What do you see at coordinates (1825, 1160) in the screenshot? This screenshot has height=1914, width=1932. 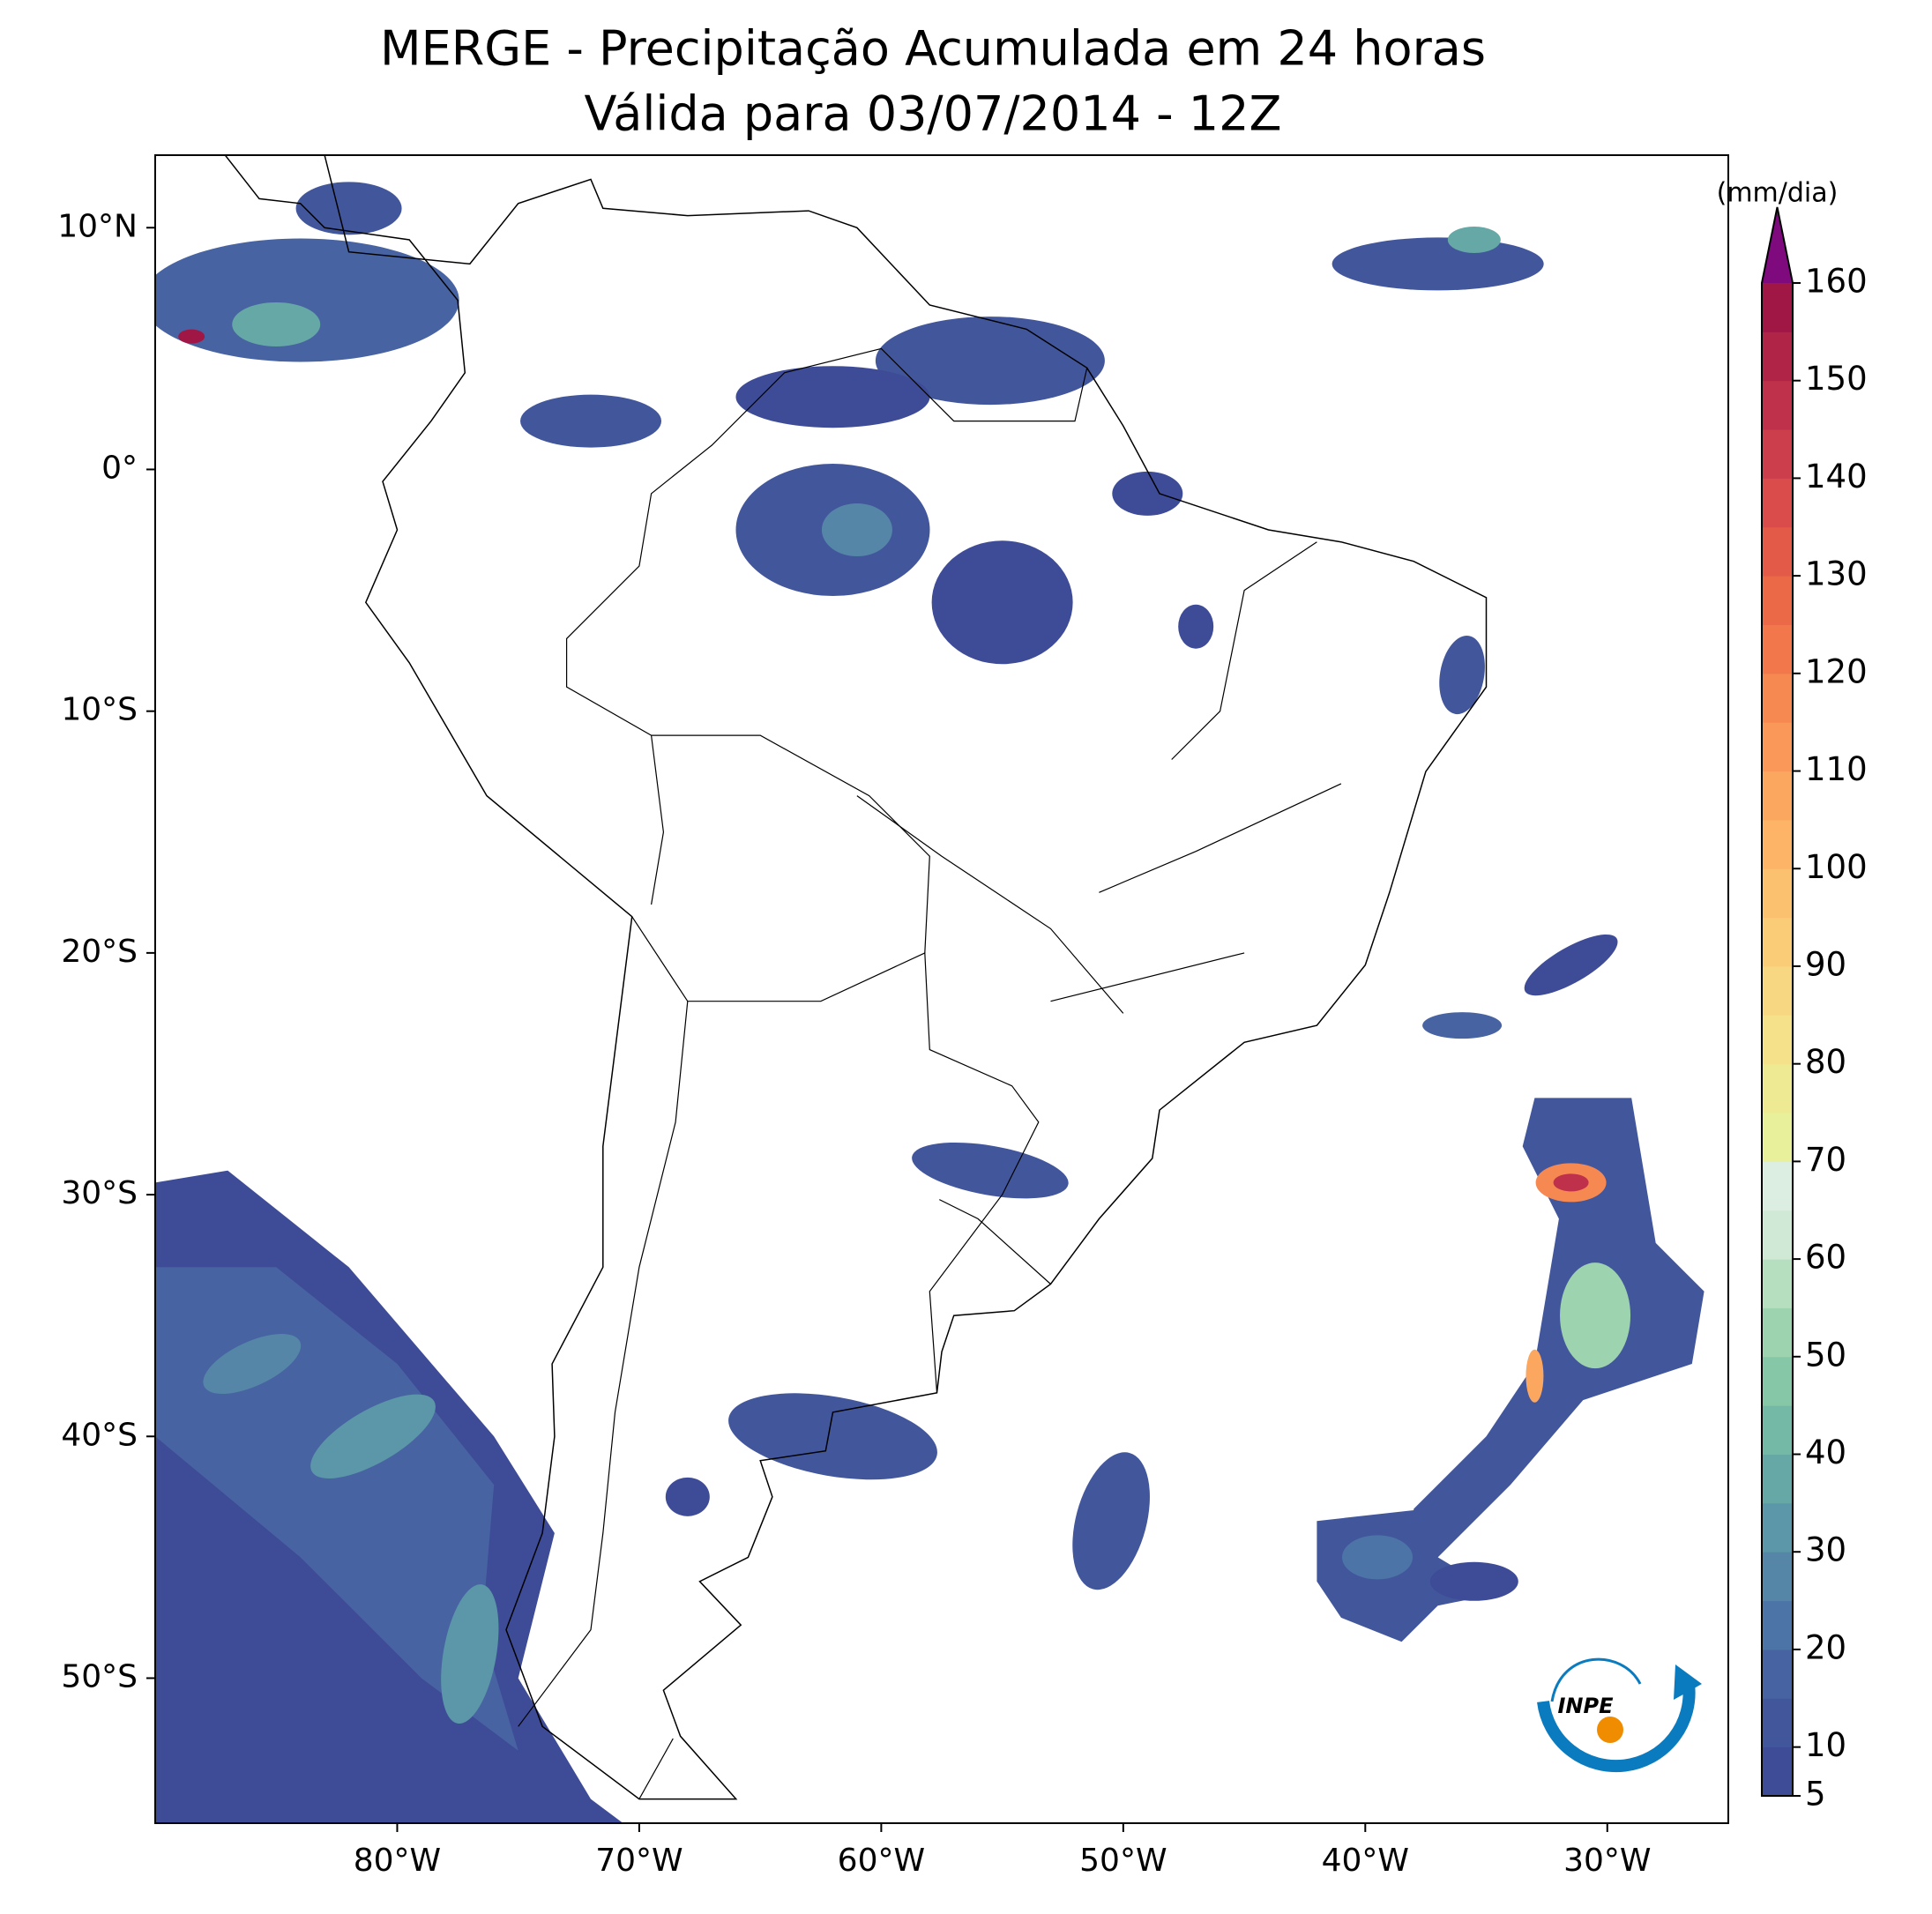 I see `colorbar-tick-label: 70` at bounding box center [1825, 1160].